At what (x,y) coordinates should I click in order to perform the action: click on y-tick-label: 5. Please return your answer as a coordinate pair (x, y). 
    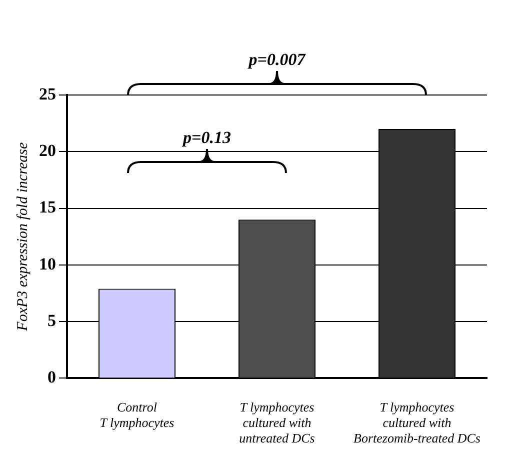
    Looking at the image, I should click on (52, 320).